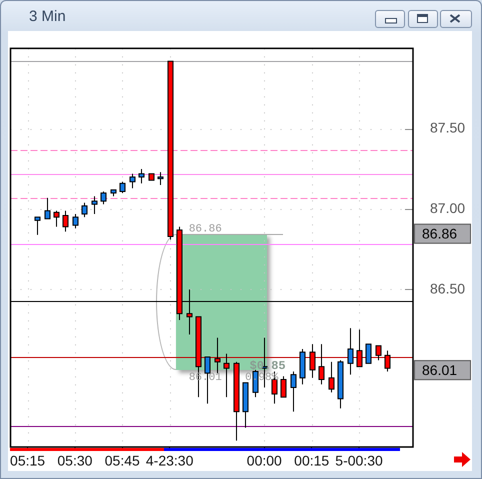 The image size is (482, 479). I want to click on text: 86.01, so click(440, 370).